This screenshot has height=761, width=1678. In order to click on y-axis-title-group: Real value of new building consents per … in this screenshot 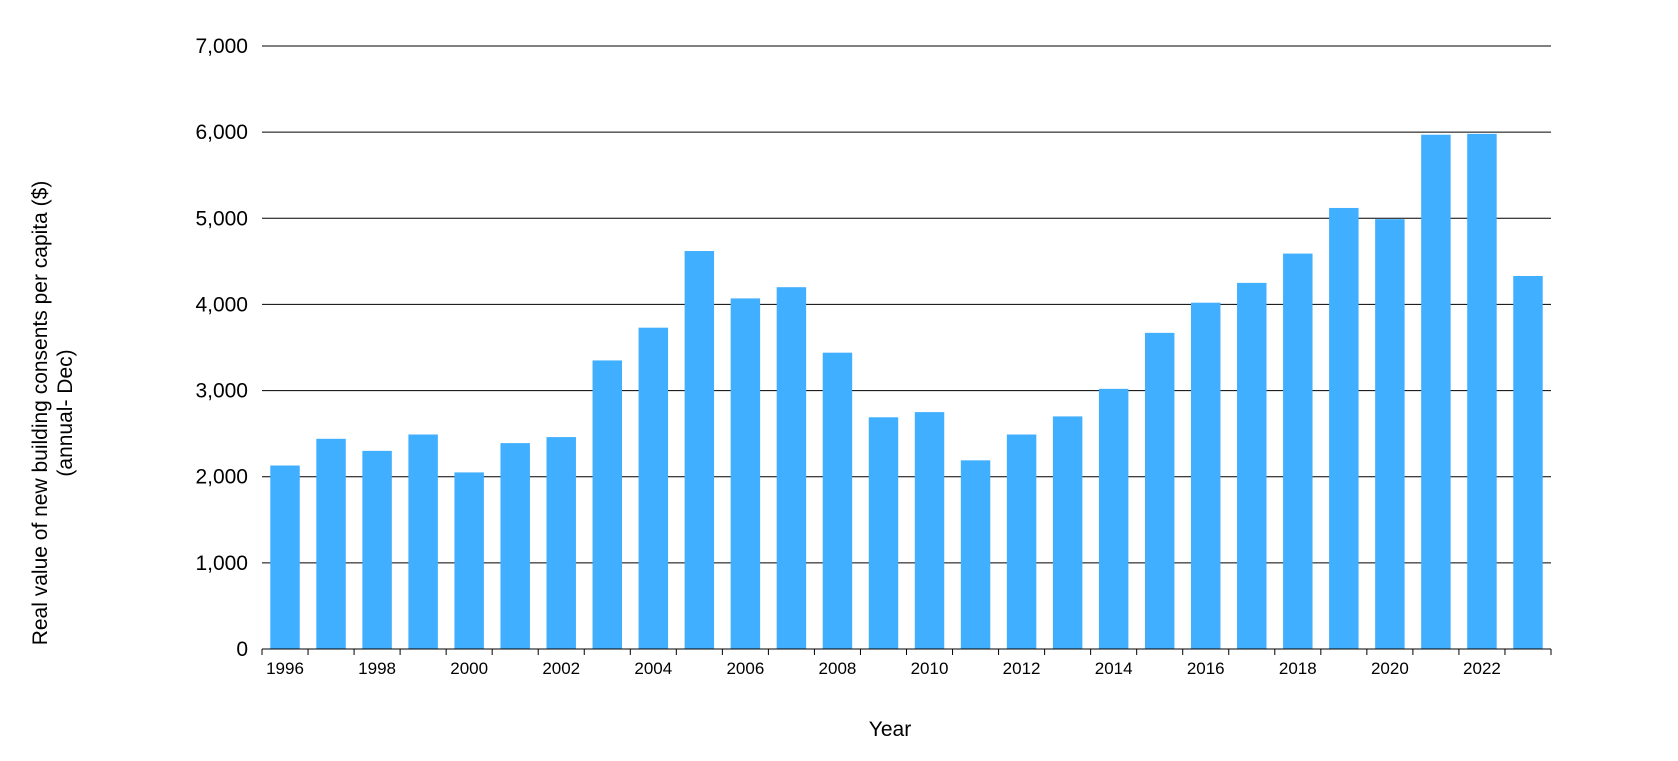, I will do `click(53, 413)`.